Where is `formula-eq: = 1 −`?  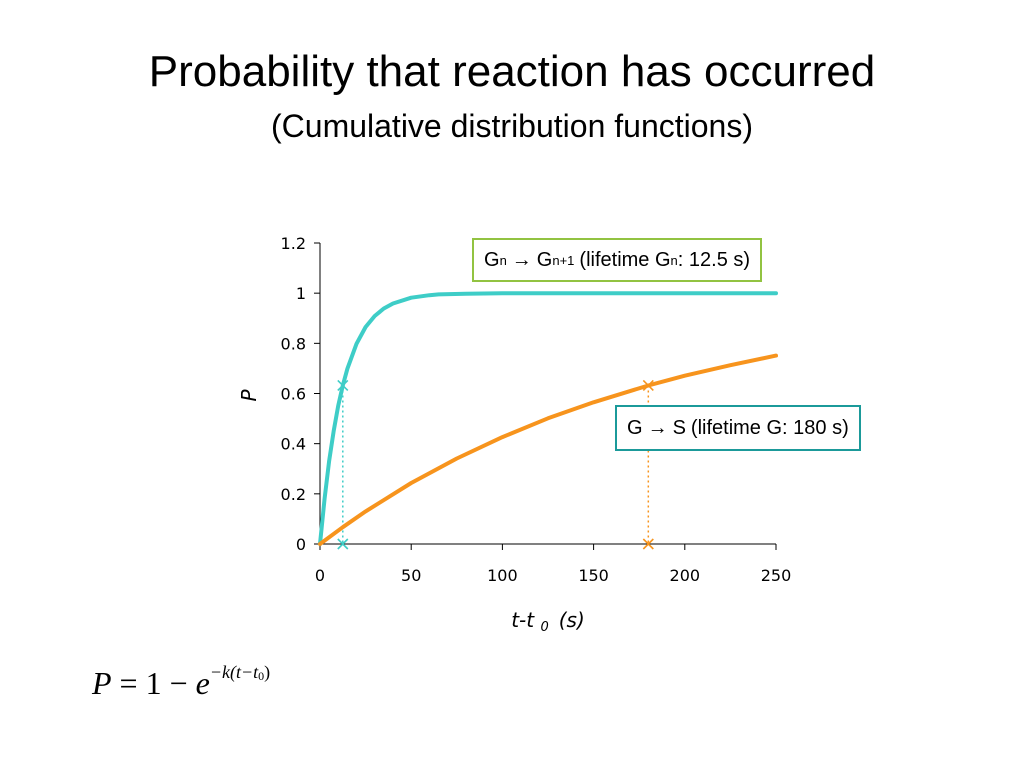 formula-eq: = 1 − is located at coordinates (153, 683).